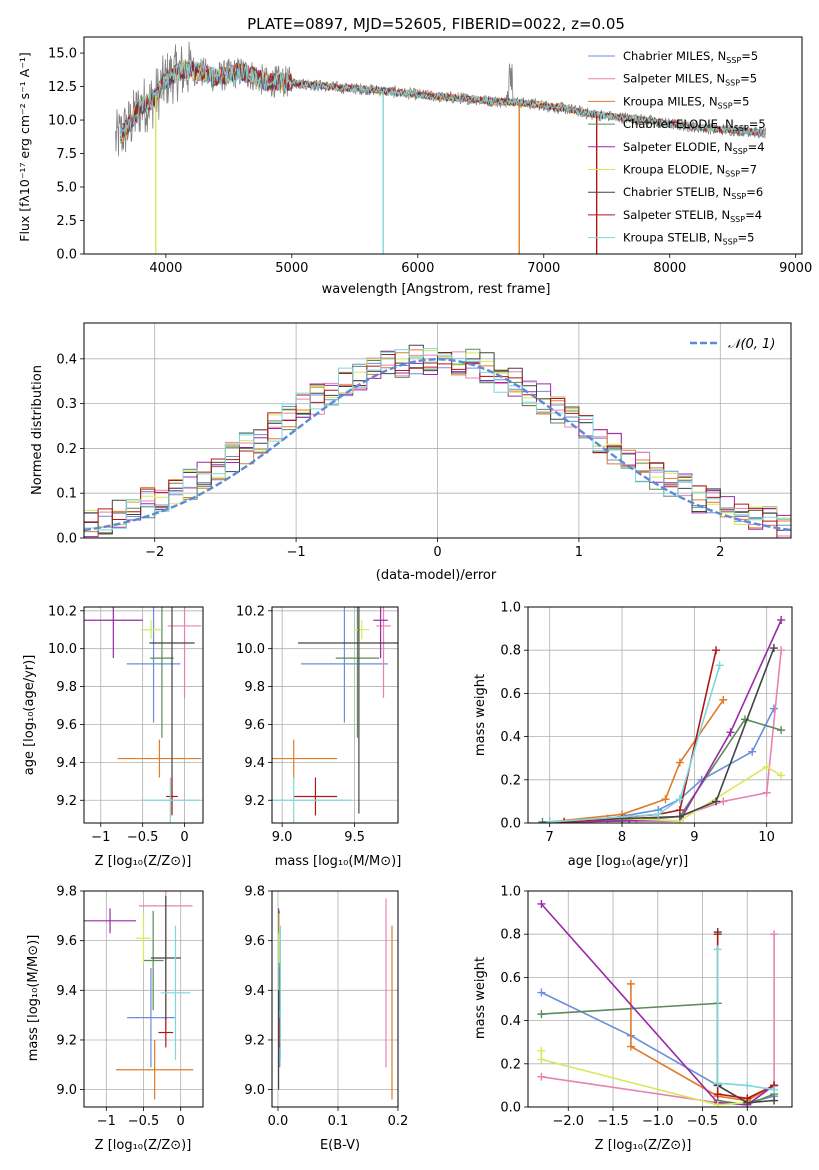 The height and width of the screenshot is (1170, 819). What do you see at coordinates (37, 430) in the screenshot?
I see `residuals-ylabel: Normed distribution` at bounding box center [37, 430].